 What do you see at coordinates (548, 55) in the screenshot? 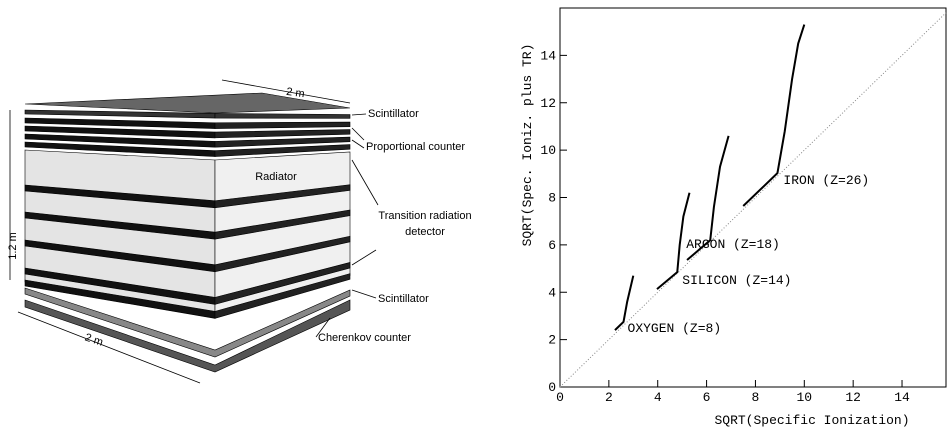
I see `y-tick-label: 14` at bounding box center [548, 55].